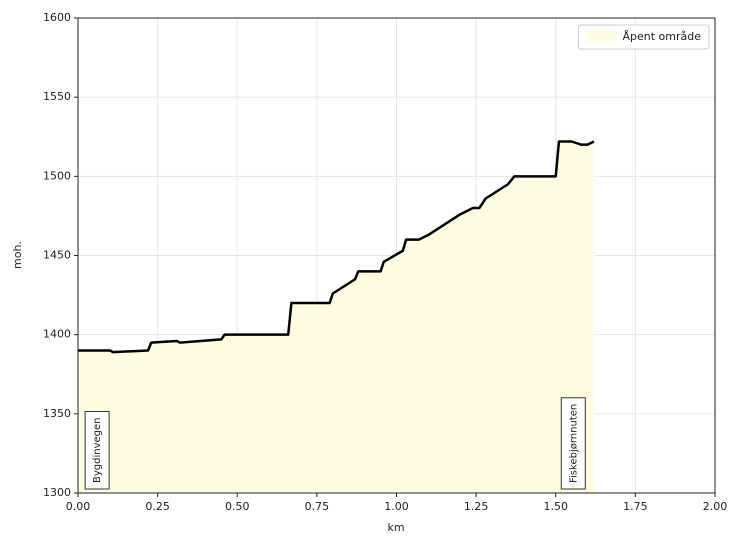 The width and height of the screenshot is (734, 538). I want to click on legend-label: Åpent område, so click(661, 36).